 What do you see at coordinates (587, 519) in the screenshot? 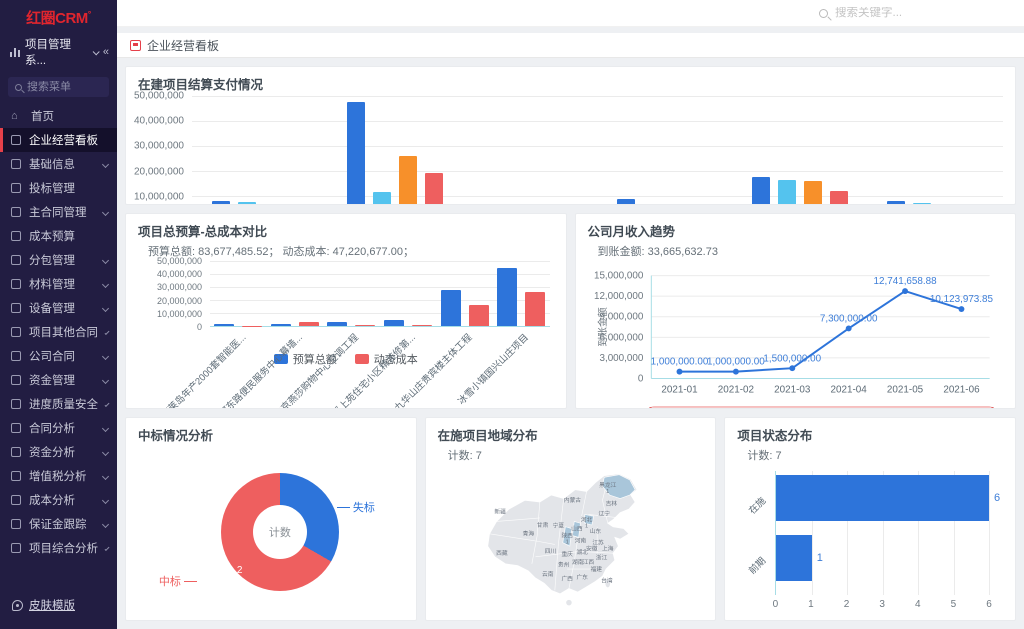
I see `province-label-河北: 河北` at bounding box center [587, 519].